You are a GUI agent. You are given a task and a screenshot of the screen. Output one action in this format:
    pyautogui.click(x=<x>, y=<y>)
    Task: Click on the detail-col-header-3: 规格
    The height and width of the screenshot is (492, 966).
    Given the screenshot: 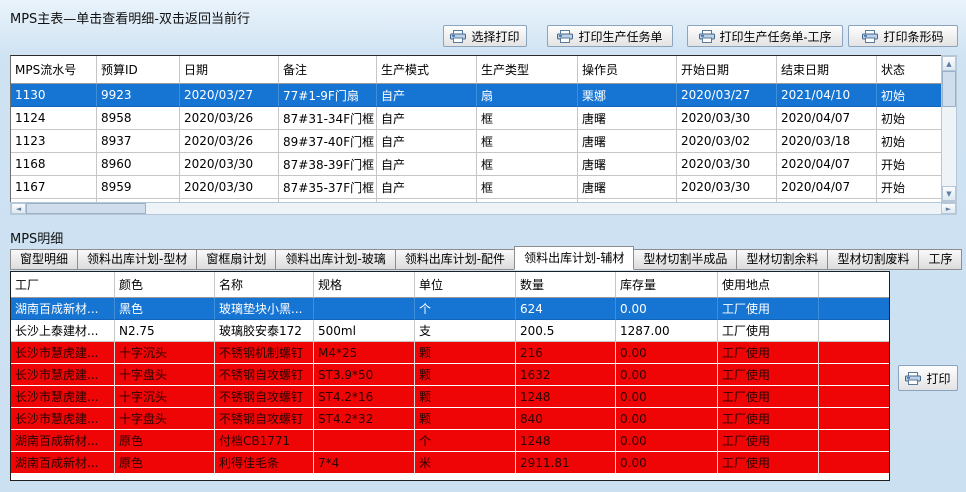 What is the action you would take?
    pyautogui.click(x=364, y=285)
    